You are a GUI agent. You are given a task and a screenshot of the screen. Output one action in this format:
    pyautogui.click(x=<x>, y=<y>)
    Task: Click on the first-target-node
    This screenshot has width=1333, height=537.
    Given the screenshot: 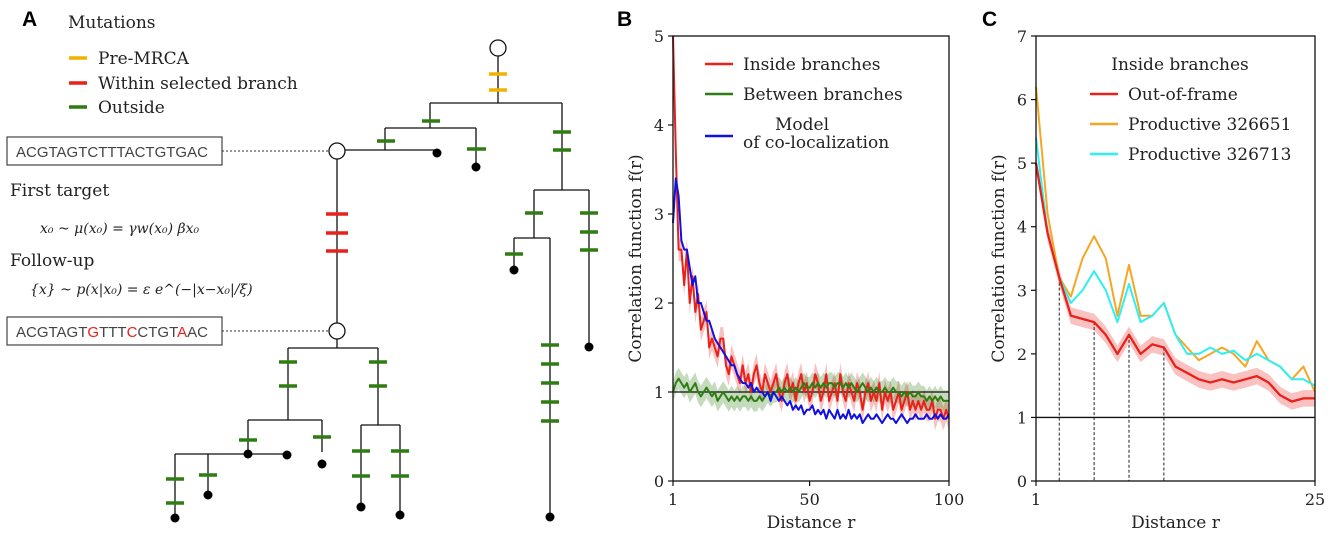 What is the action you would take?
    pyautogui.click(x=337, y=151)
    